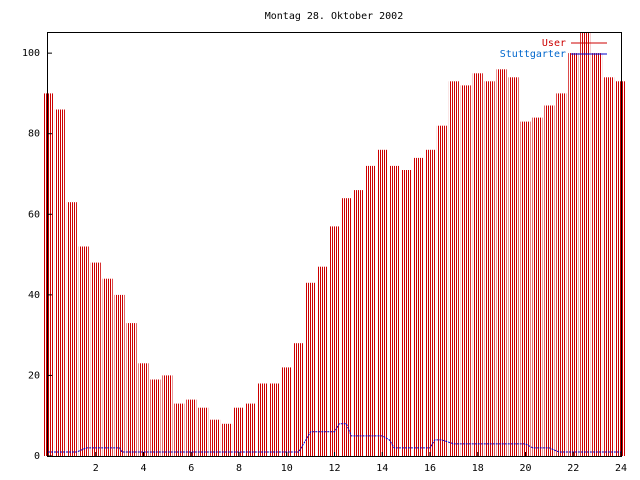 The image size is (640, 480). What do you see at coordinates (573, 468) in the screenshot?
I see `x-tick-label: 22` at bounding box center [573, 468].